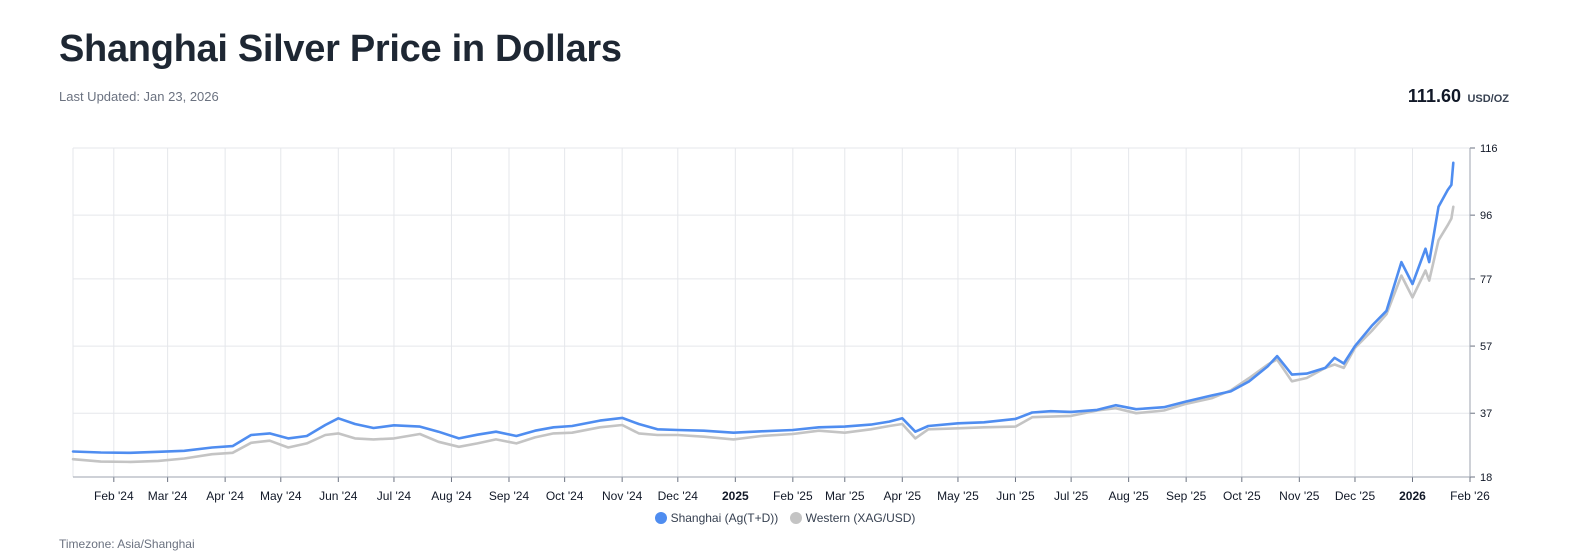 Image resolution: width=1591 pixels, height=560 pixels. What do you see at coordinates (127, 544) in the screenshot?
I see `timezone-note: Timezone: Asia/Shanghai` at bounding box center [127, 544].